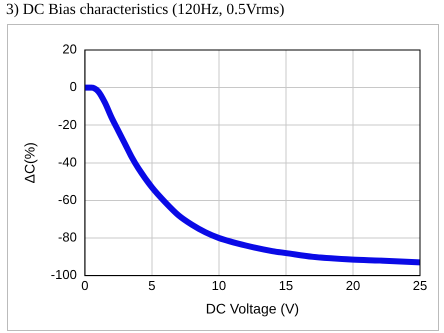 The height and width of the screenshot is (333, 444). What do you see at coordinates (353, 285) in the screenshot?
I see `x-tick-label: 20` at bounding box center [353, 285].